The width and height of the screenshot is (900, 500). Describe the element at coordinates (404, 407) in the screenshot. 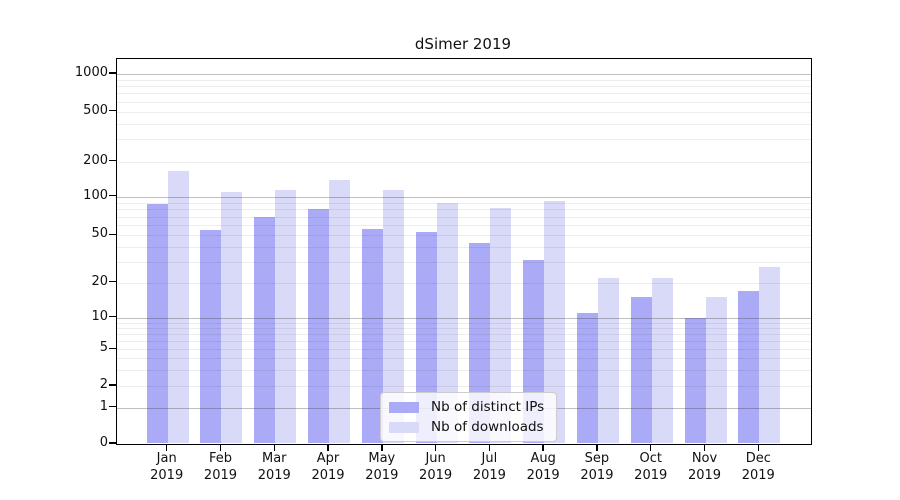

I see `legend-swatch-distinct-ips-icon` at that location.